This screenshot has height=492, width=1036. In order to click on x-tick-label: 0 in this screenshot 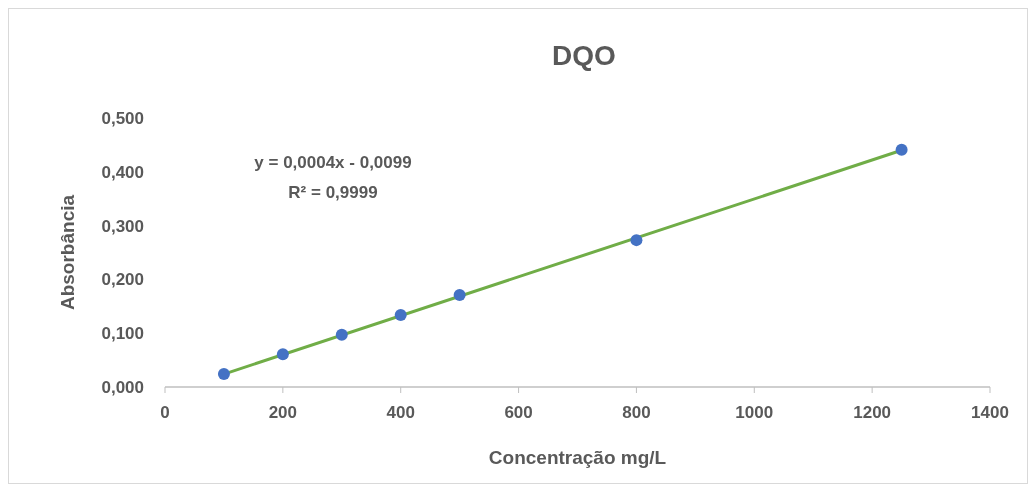, I will do `click(165, 412)`.